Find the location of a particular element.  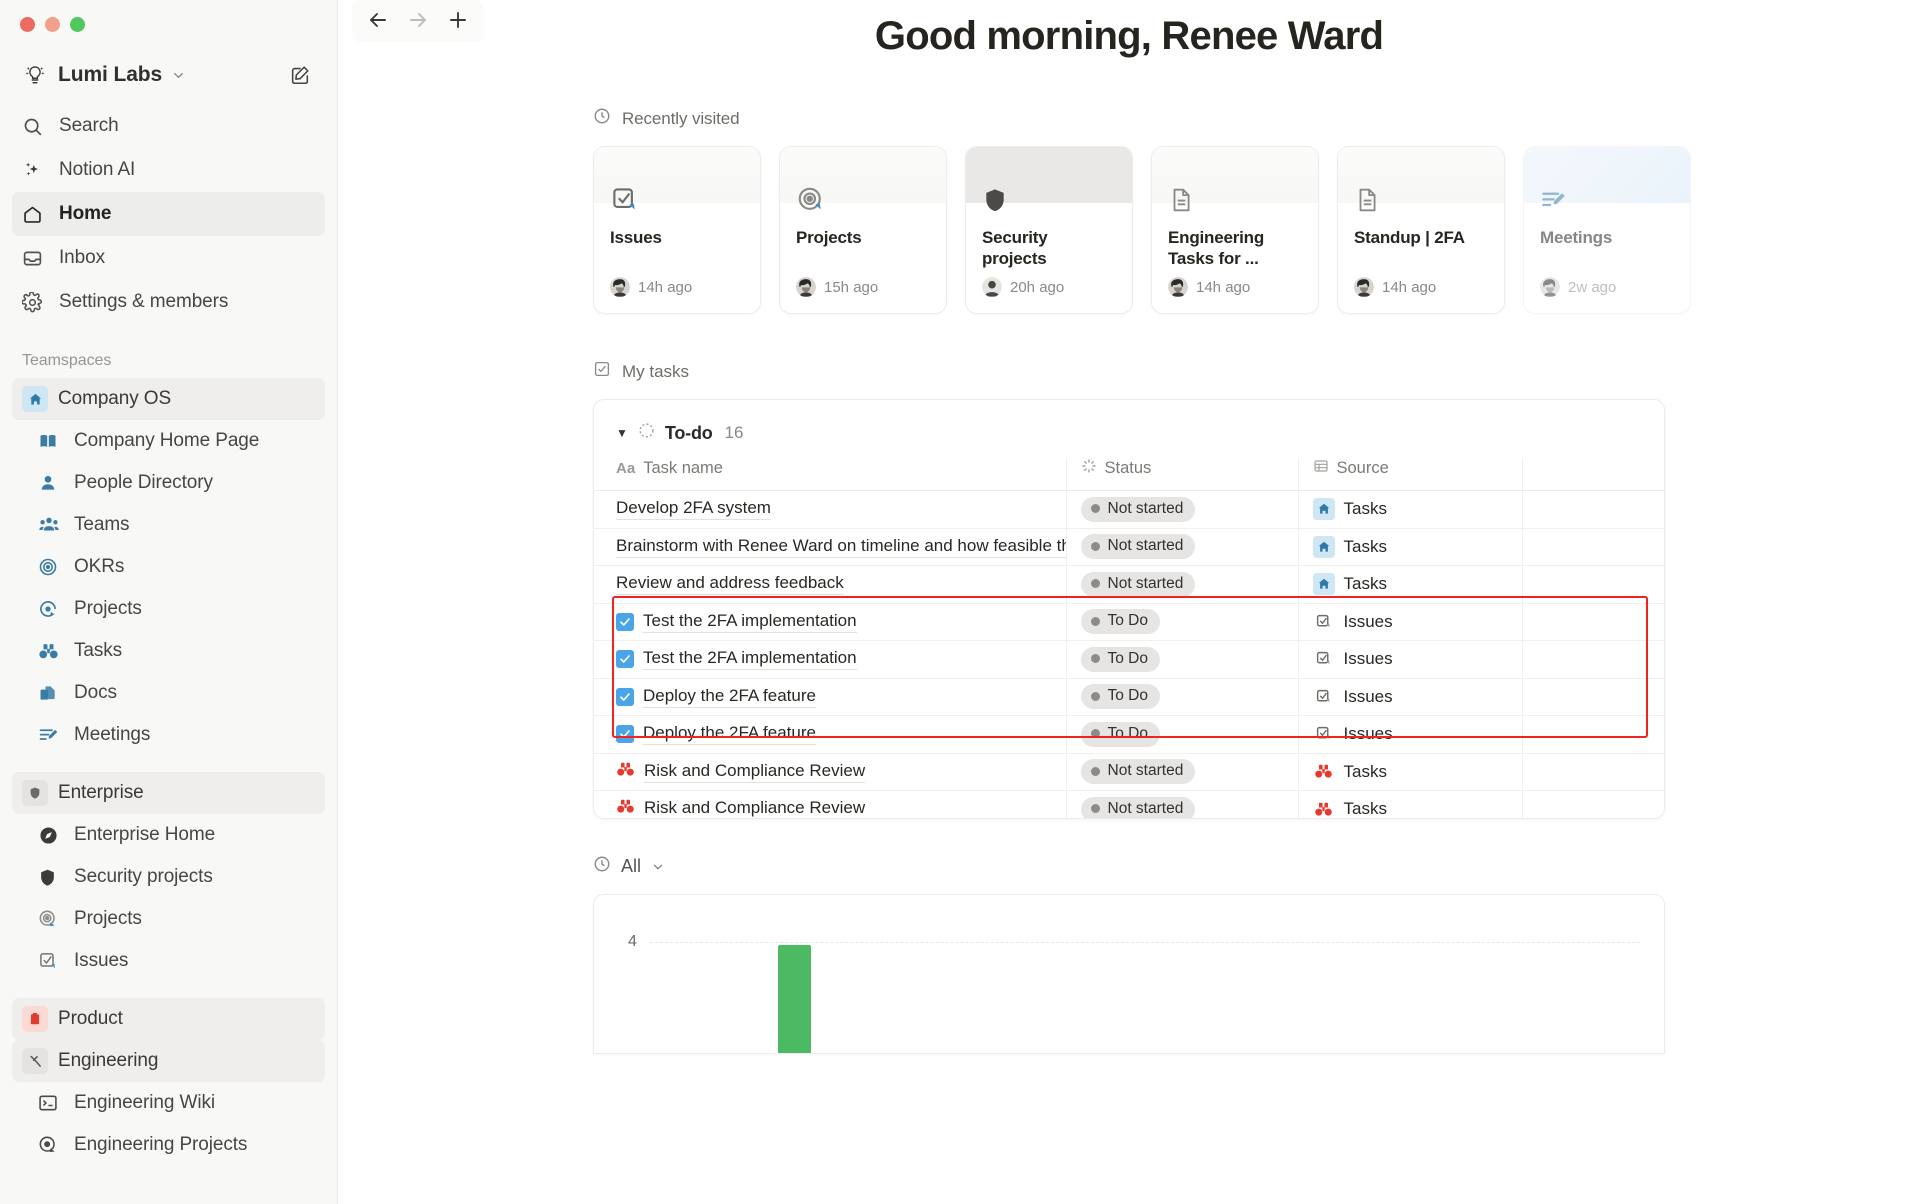

sidebar-item-meetings: Meetings is located at coordinates (168, 735).